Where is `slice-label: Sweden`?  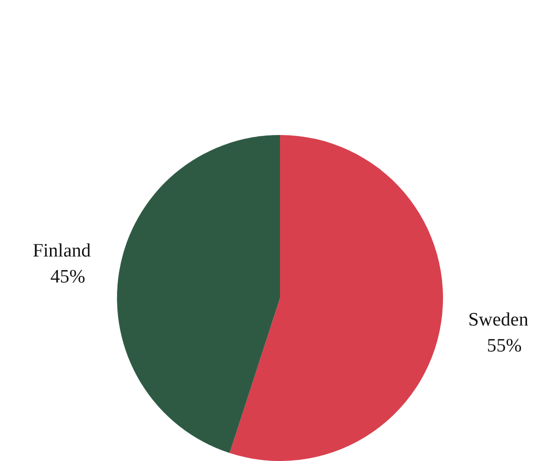 slice-label: Sweden is located at coordinates (498, 320).